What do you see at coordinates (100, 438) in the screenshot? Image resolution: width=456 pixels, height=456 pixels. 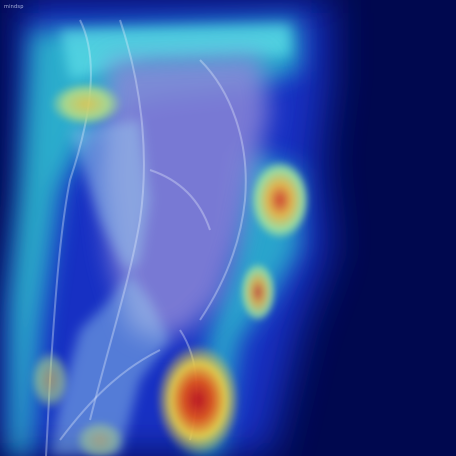 I see `hotspot-bottom-left` at bounding box center [100, 438].